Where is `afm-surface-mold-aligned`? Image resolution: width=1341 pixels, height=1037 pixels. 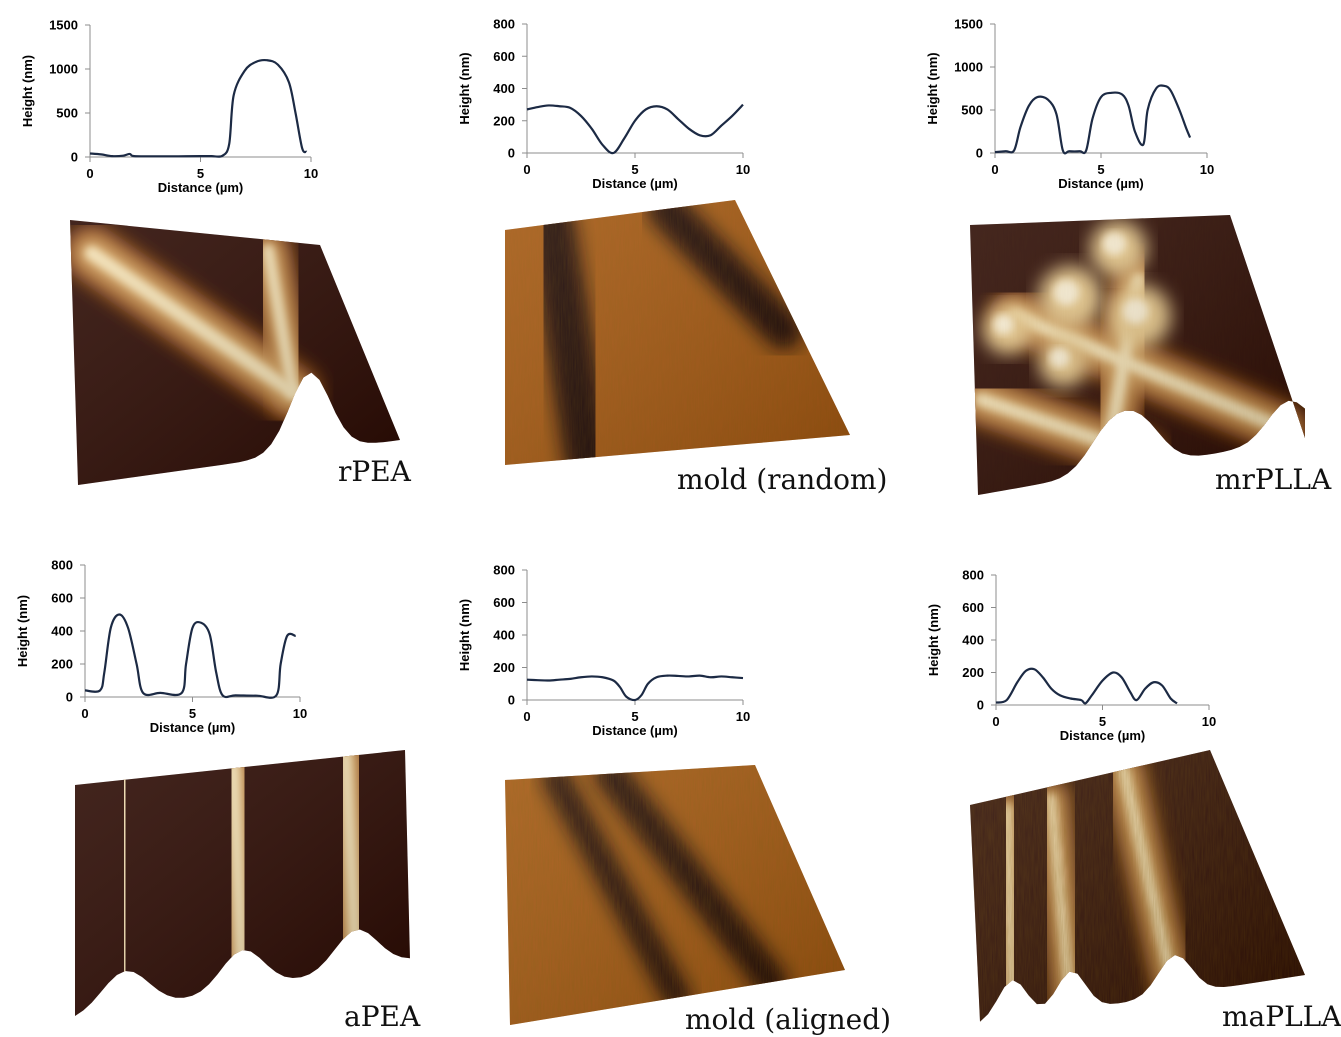 afm-surface-mold-aligned is located at coordinates (675, 895).